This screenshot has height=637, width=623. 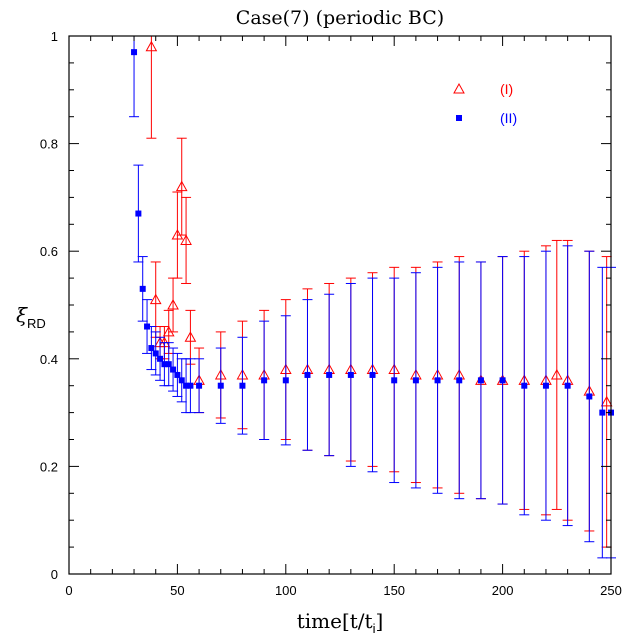 What do you see at coordinates (49, 144) in the screenshot?
I see `y-tick-label: 0.8` at bounding box center [49, 144].